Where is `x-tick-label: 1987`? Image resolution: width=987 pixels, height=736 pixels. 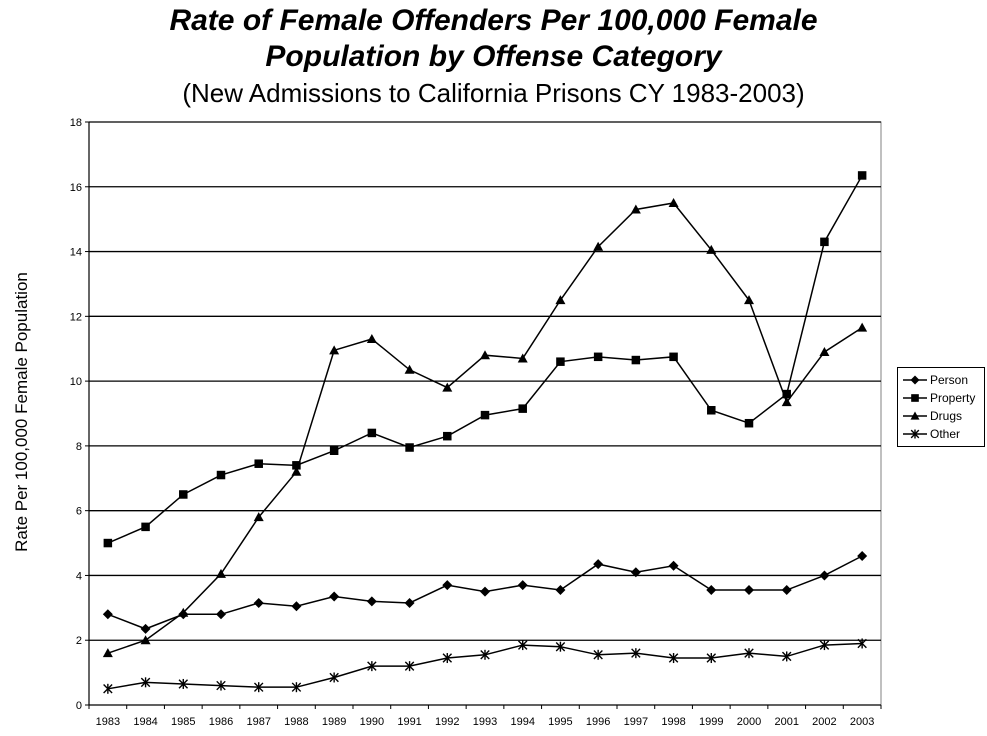
x-tick-label: 1987 is located at coordinates (258, 722).